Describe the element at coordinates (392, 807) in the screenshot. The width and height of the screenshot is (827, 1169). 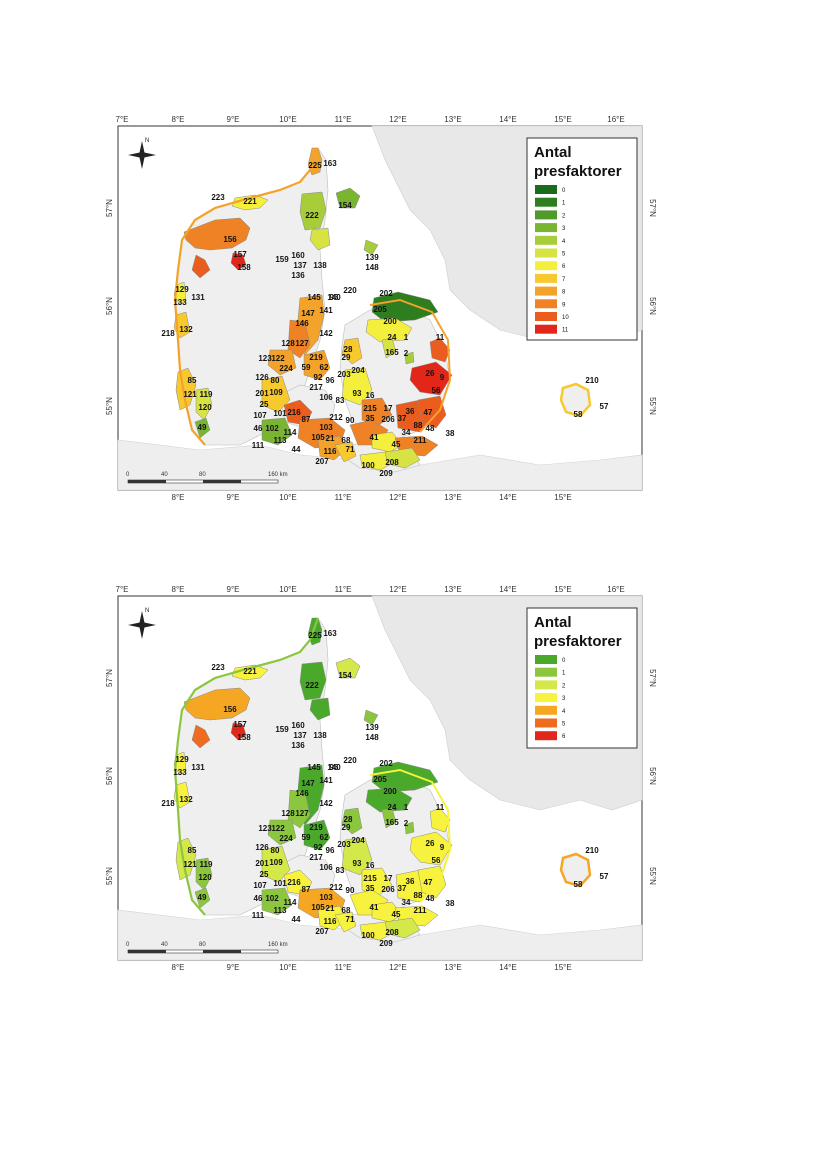
I see `area-number-label: 24` at that location.